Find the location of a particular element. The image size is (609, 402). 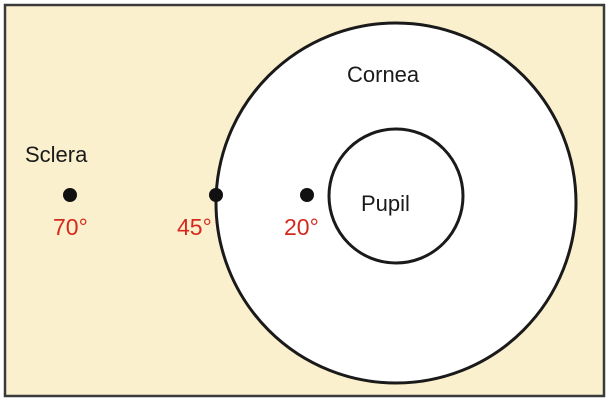

angle-label-70: 70° is located at coordinates (70, 227).